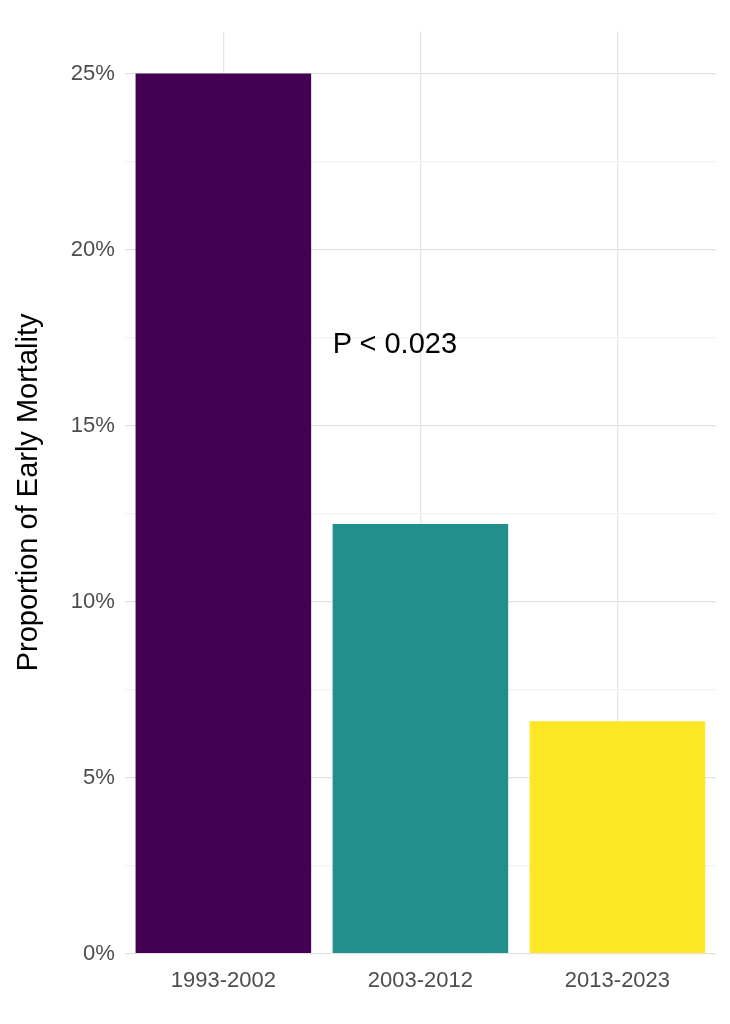 This screenshot has height=1024, width=730. What do you see at coordinates (92, 72) in the screenshot?
I see `y-tick-label: 25%` at bounding box center [92, 72].